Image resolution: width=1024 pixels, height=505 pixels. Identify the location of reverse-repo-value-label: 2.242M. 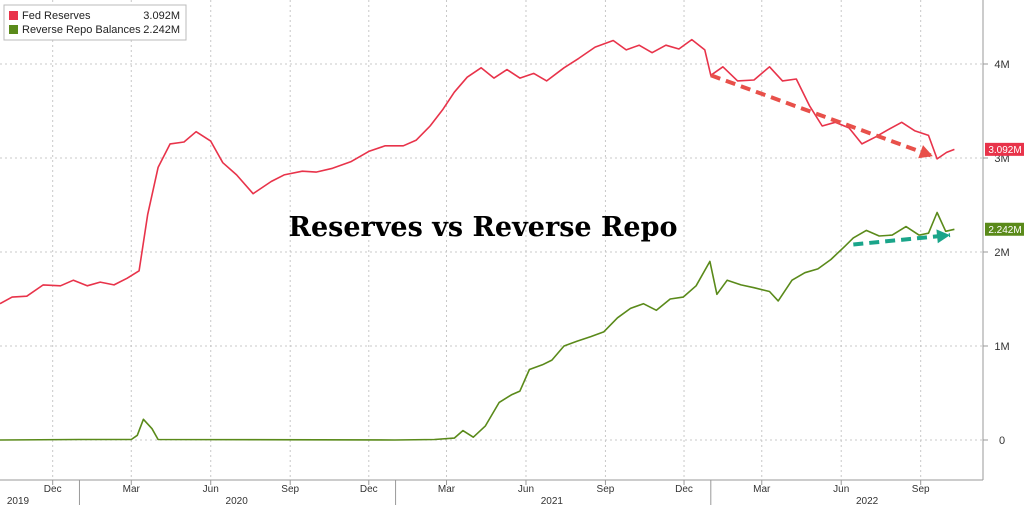
(1004, 230).